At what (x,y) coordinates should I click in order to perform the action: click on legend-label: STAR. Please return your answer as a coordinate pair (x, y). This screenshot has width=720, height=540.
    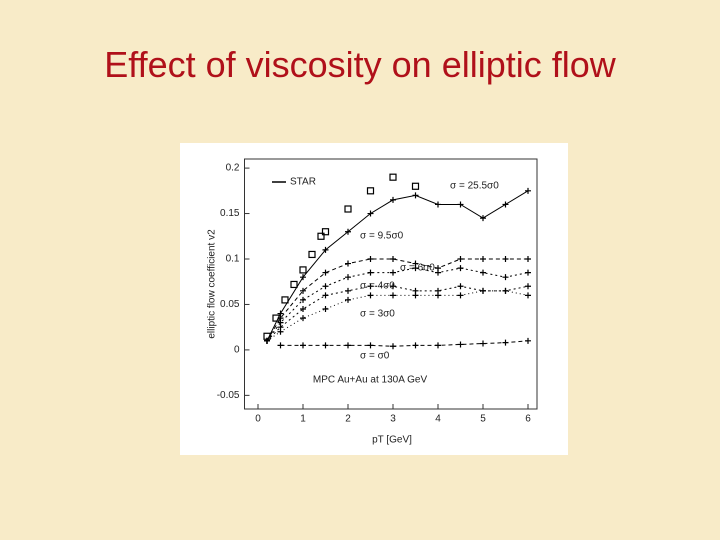
    Looking at the image, I should click on (303, 182).